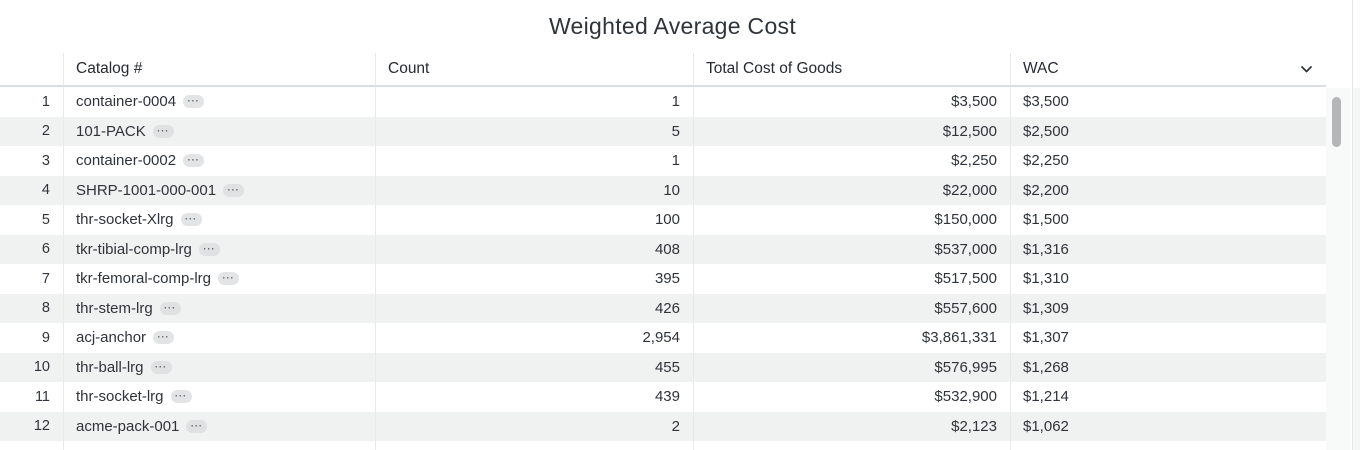 The width and height of the screenshot is (1360, 450). Describe the element at coordinates (144, 279) in the screenshot. I see `catalog-label: tkr-femoral-comp-lrg` at that location.